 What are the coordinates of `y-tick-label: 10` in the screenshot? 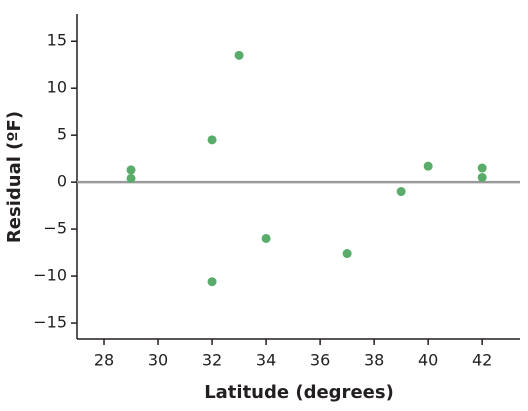 It's located at (57, 87).